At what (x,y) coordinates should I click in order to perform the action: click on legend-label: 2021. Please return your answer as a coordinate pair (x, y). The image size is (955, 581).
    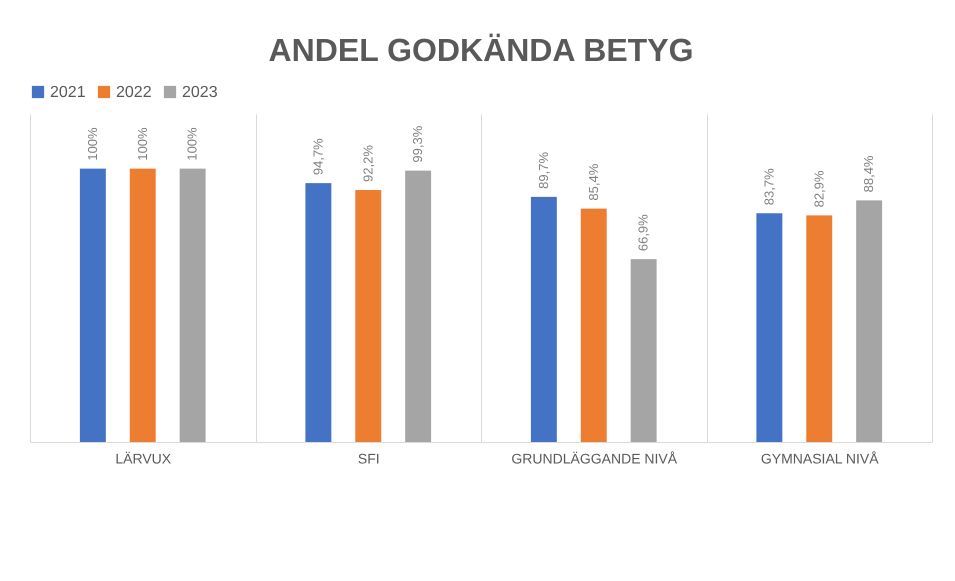
    Looking at the image, I should click on (68, 92).